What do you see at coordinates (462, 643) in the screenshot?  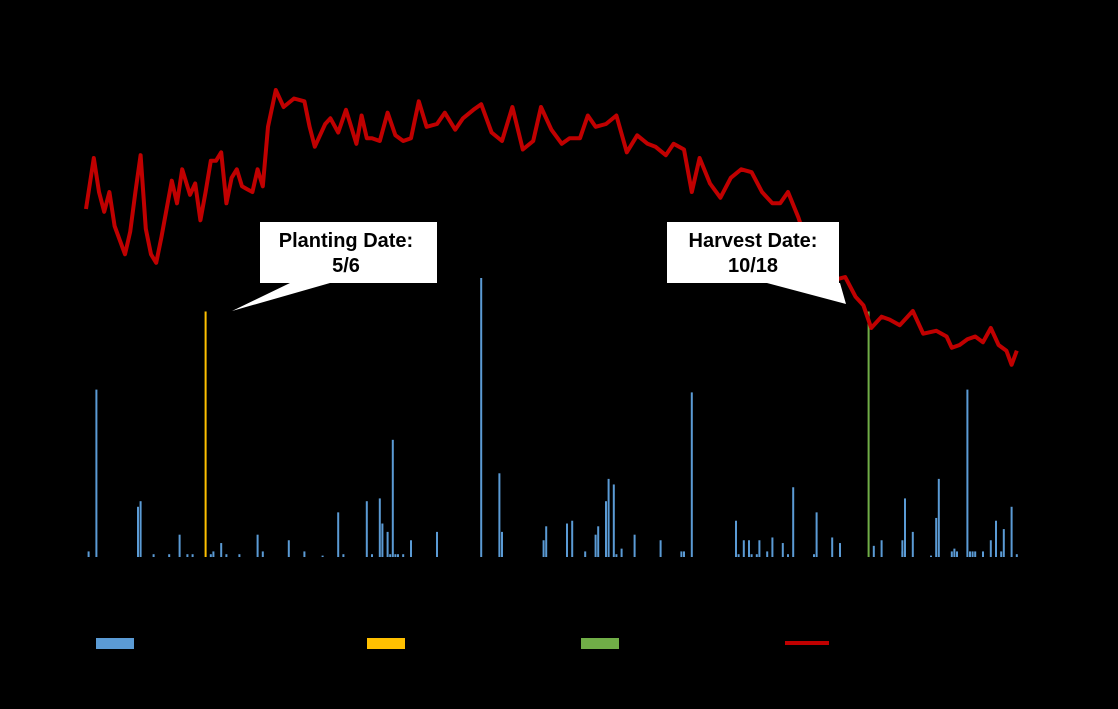 I see `legend` at bounding box center [462, 643].